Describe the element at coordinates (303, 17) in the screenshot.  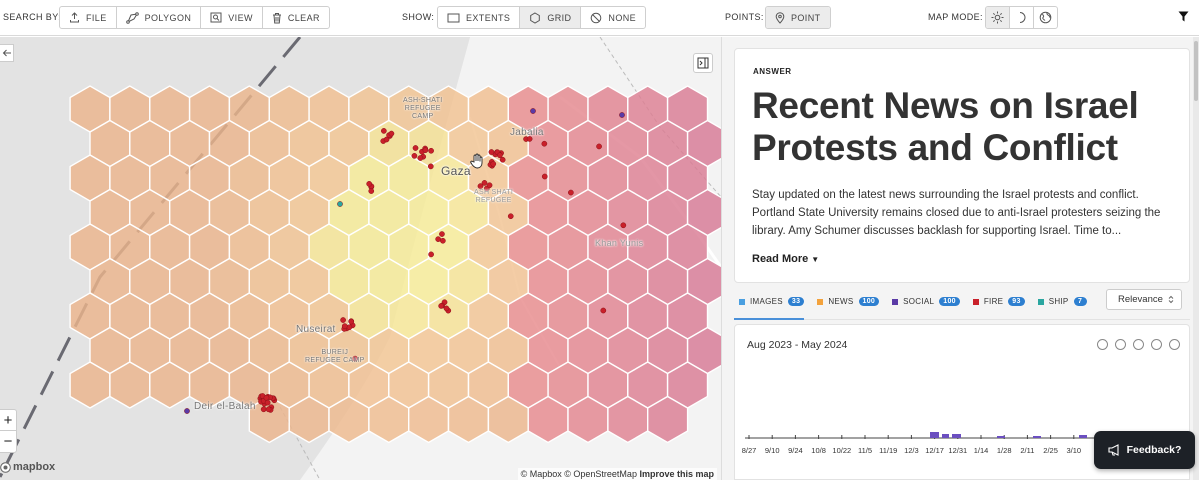
I see `clear-button-label: CLEAR` at that location.